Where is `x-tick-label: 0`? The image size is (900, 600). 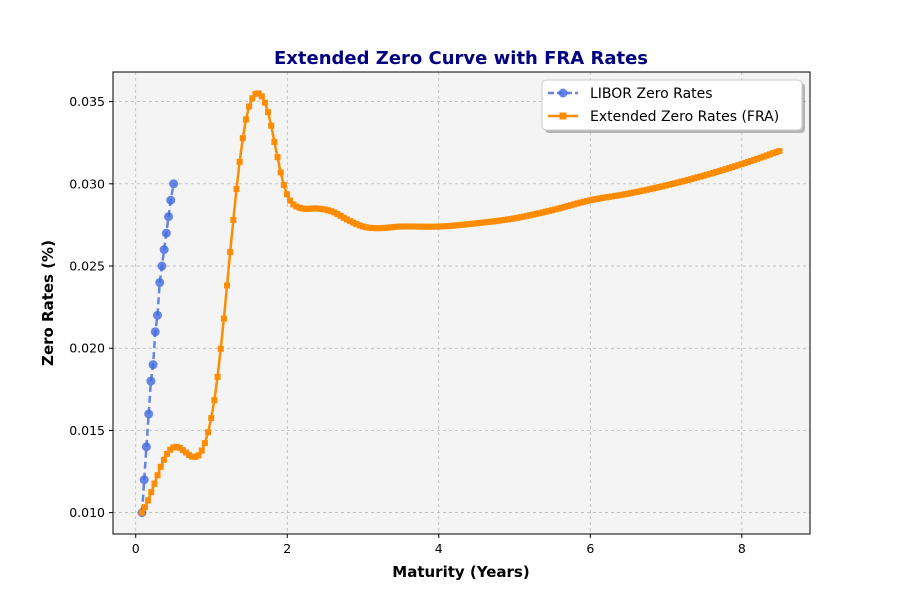
x-tick-label: 0 is located at coordinates (136, 548).